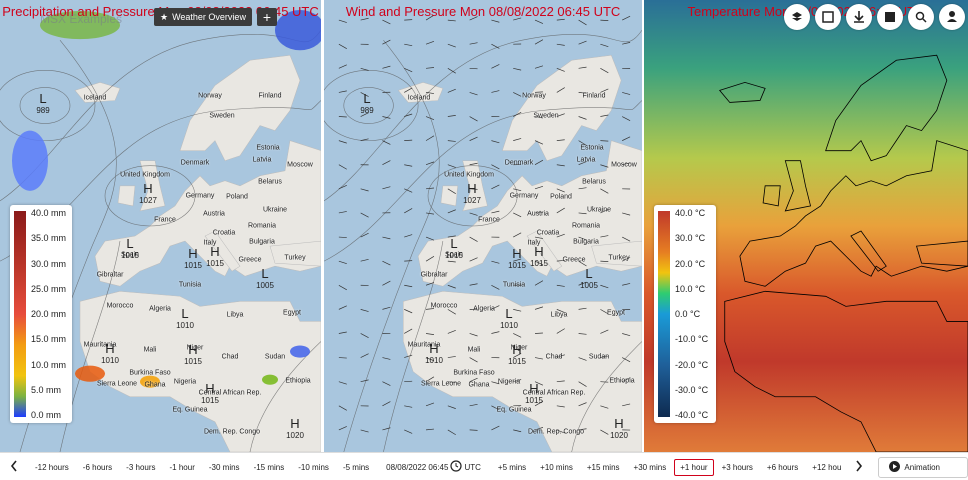 The height and width of the screenshot is (480, 968). What do you see at coordinates (586, 242) in the screenshot?
I see `place-label: Bulgaria` at bounding box center [586, 242].